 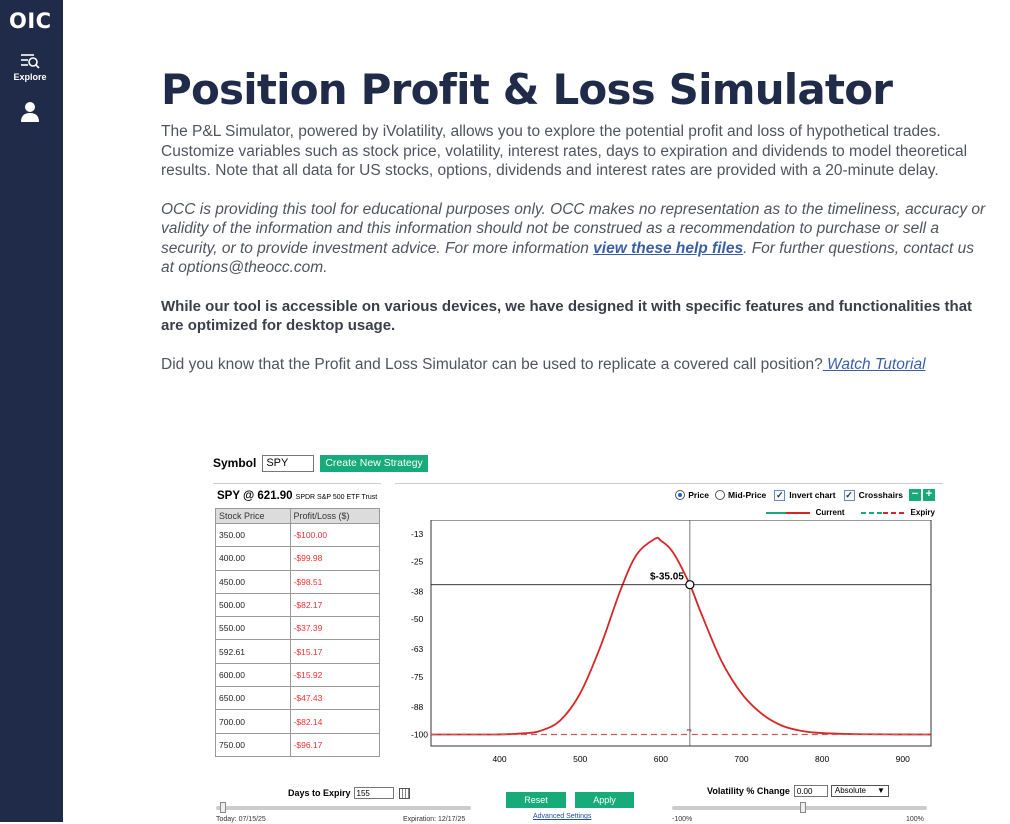 I want to click on table-row: 450.00 -$98.51, so click(x=298, y=581).